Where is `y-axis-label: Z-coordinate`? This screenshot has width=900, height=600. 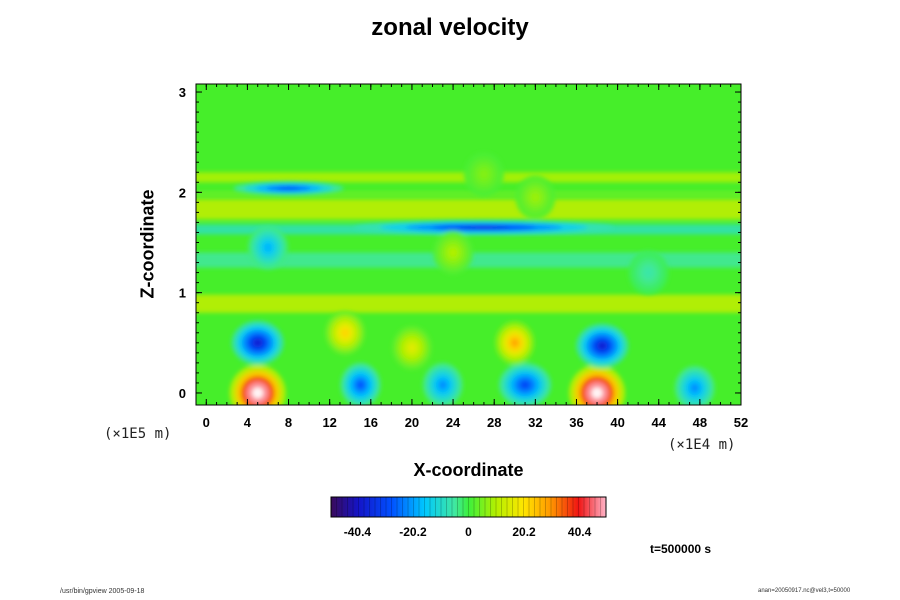
y-axis-label: Z-coordinate is located at coordinates (147, 244).